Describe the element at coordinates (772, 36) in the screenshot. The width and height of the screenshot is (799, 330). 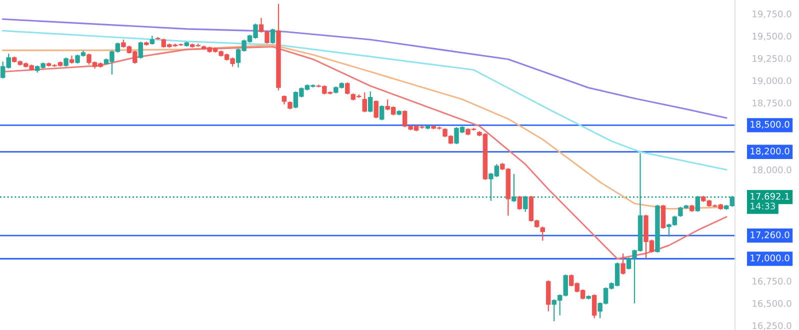
I see `y-tick-label: 19,500.0` at that location.